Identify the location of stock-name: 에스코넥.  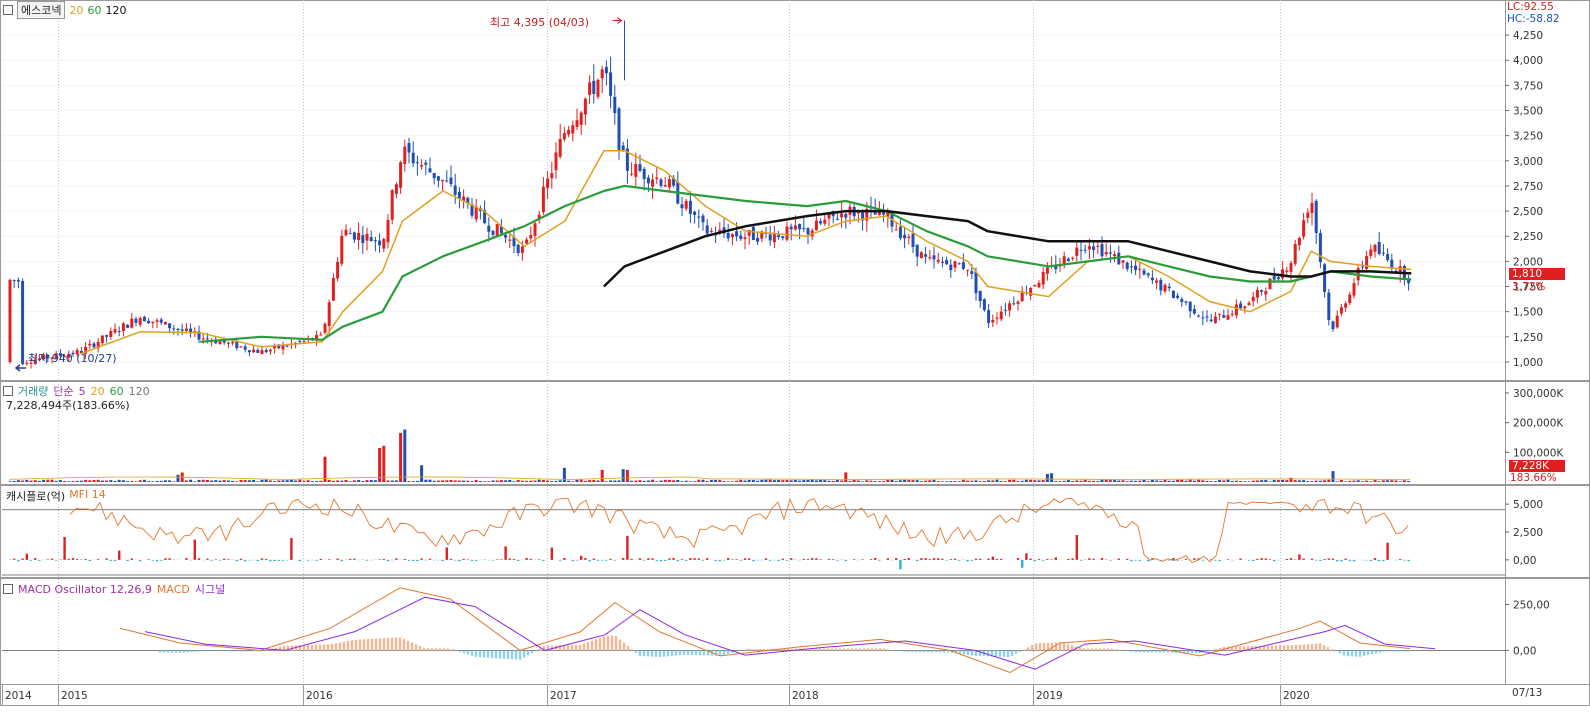
(41, 10).